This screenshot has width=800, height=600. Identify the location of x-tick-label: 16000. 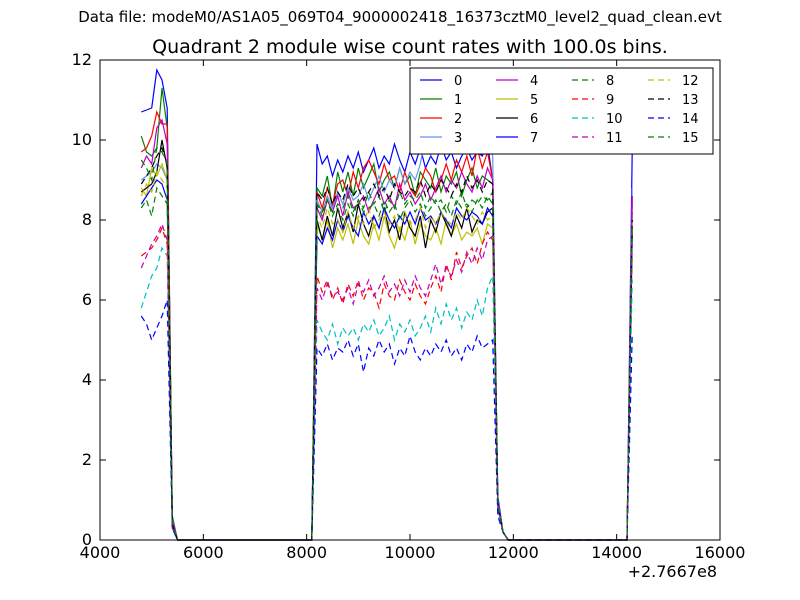
(720, 552).